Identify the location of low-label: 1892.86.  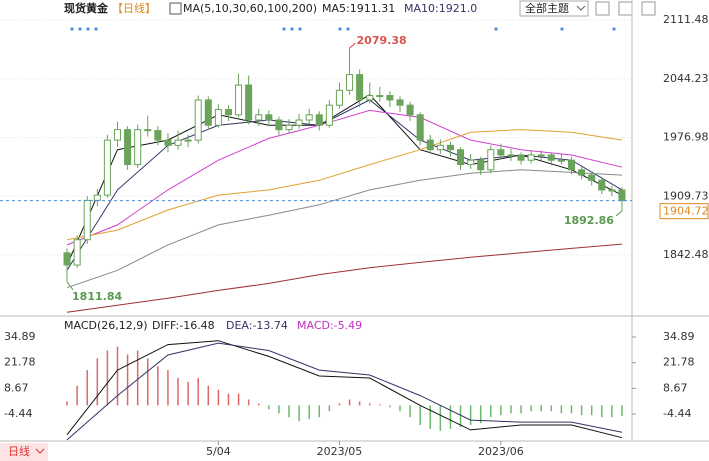
(589, 220).